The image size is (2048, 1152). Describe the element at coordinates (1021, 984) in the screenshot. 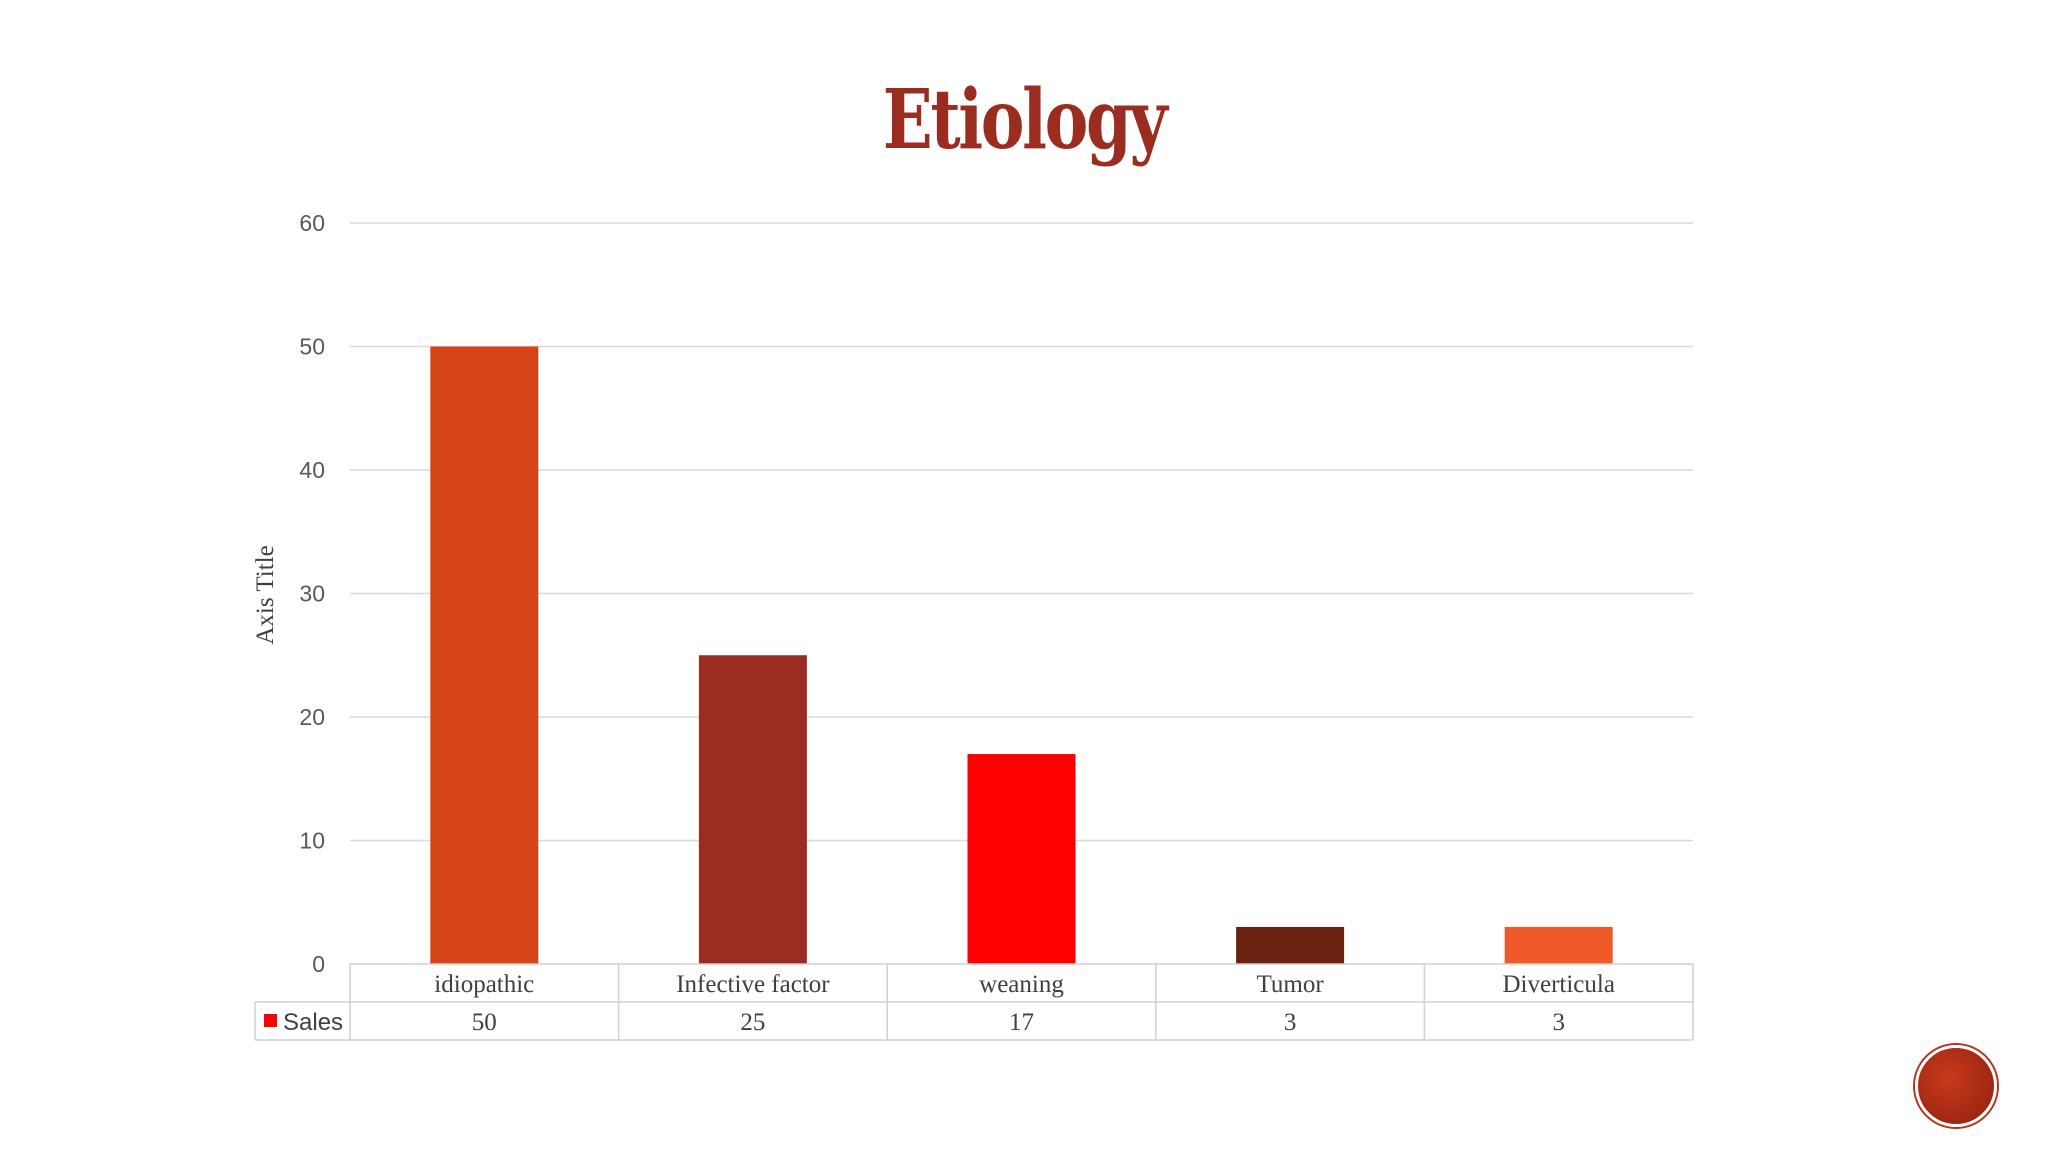

I see `x-category-label: weaning` at that location.